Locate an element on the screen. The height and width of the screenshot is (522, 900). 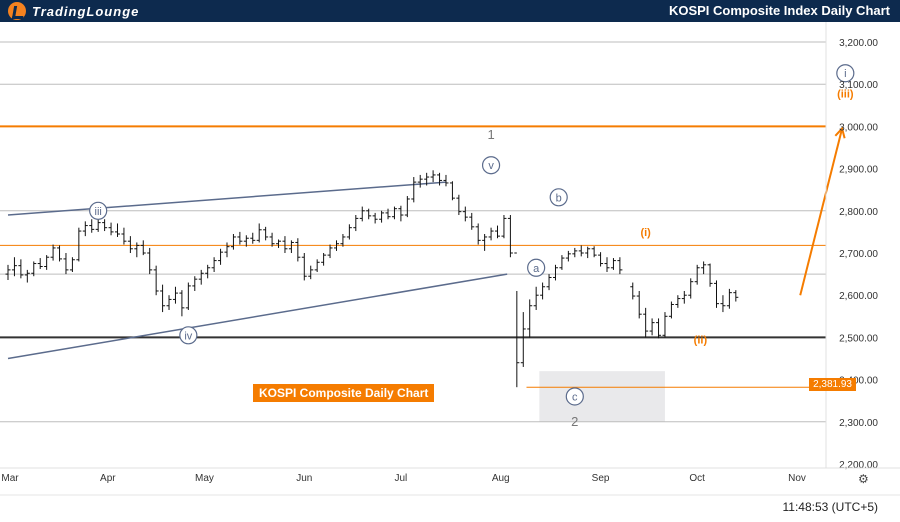
x-tick-label: Aug is located at coordinates (501, 478).